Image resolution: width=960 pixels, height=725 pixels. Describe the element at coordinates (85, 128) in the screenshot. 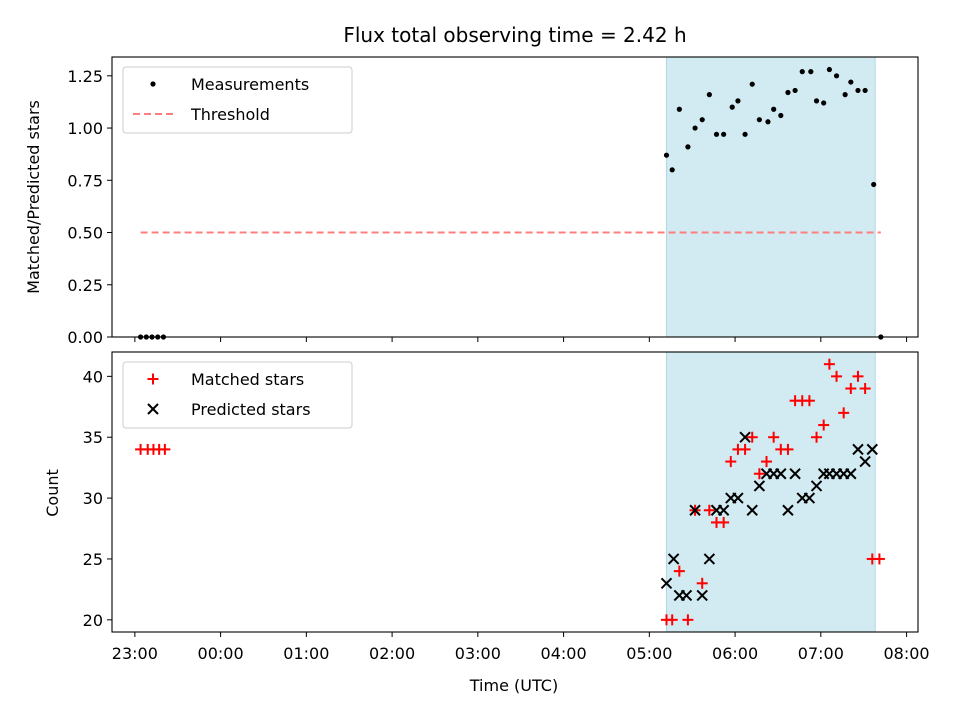

I see `y-tick-label: 1.00` at that location.